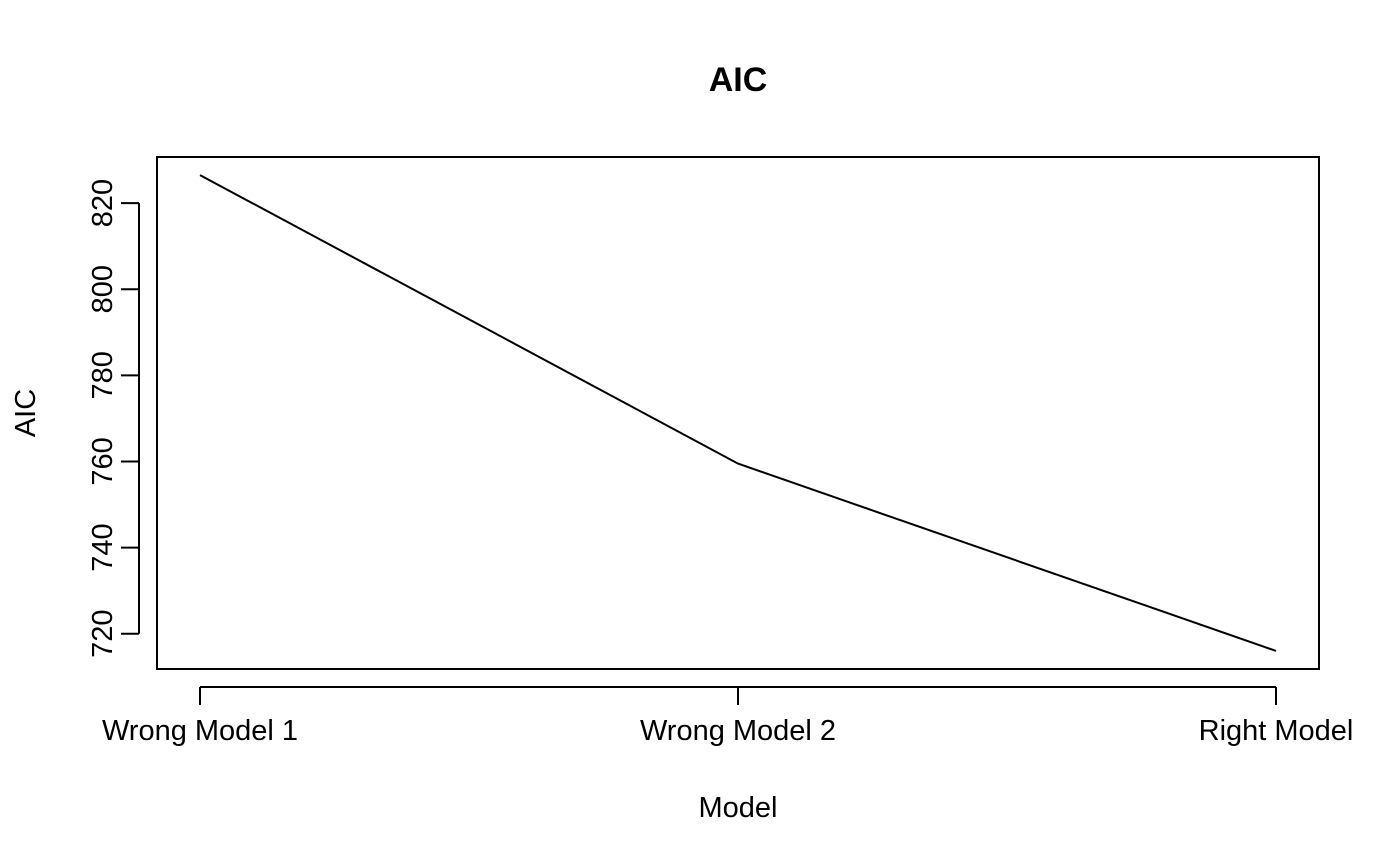  What do you see at coordinates (103, 461) in the screenshot?
I see `y-tick-label: 760` at bounding box center [103, 461].